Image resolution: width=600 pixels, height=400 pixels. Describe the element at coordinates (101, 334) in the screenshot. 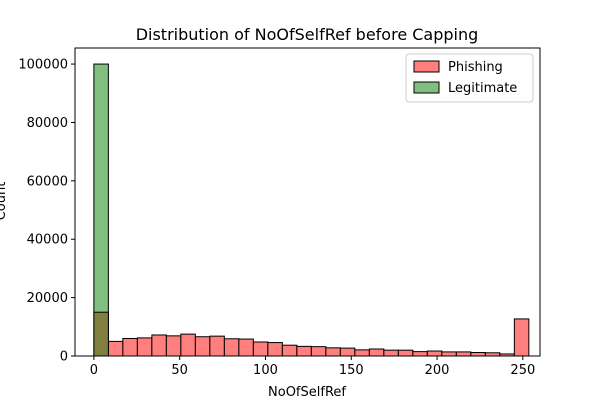

I see `bar-overlap` at that location.